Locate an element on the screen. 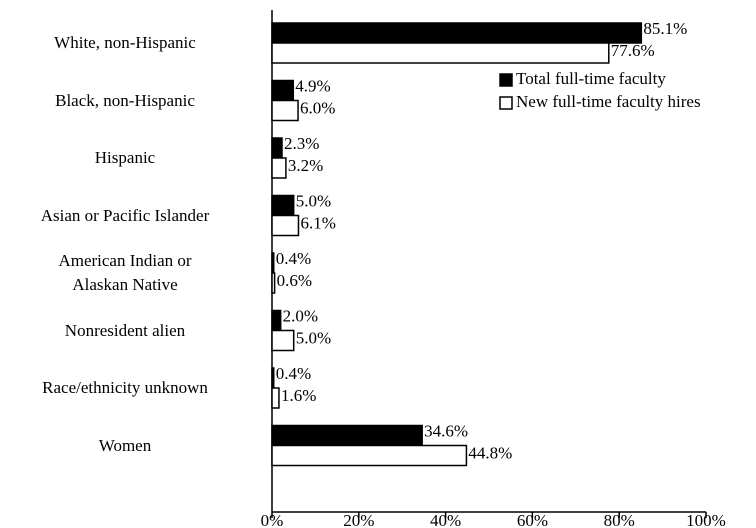 Image resolution: width=756 pixels, height=528 pixels. category-label: Black, non-Hispanic is located at coordinates (125, 100).